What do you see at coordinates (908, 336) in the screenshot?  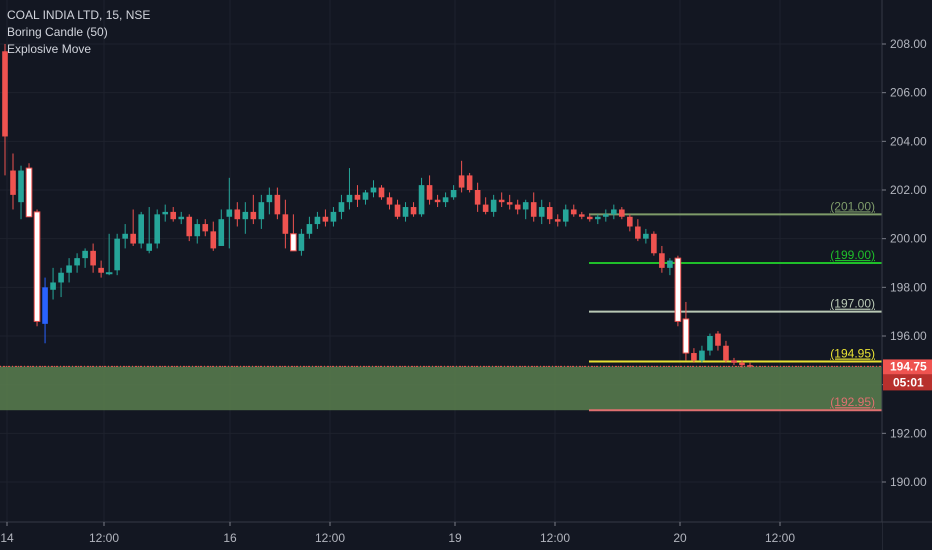 I see `price-tick-label: 196.00` at bounding box center [908, 336].